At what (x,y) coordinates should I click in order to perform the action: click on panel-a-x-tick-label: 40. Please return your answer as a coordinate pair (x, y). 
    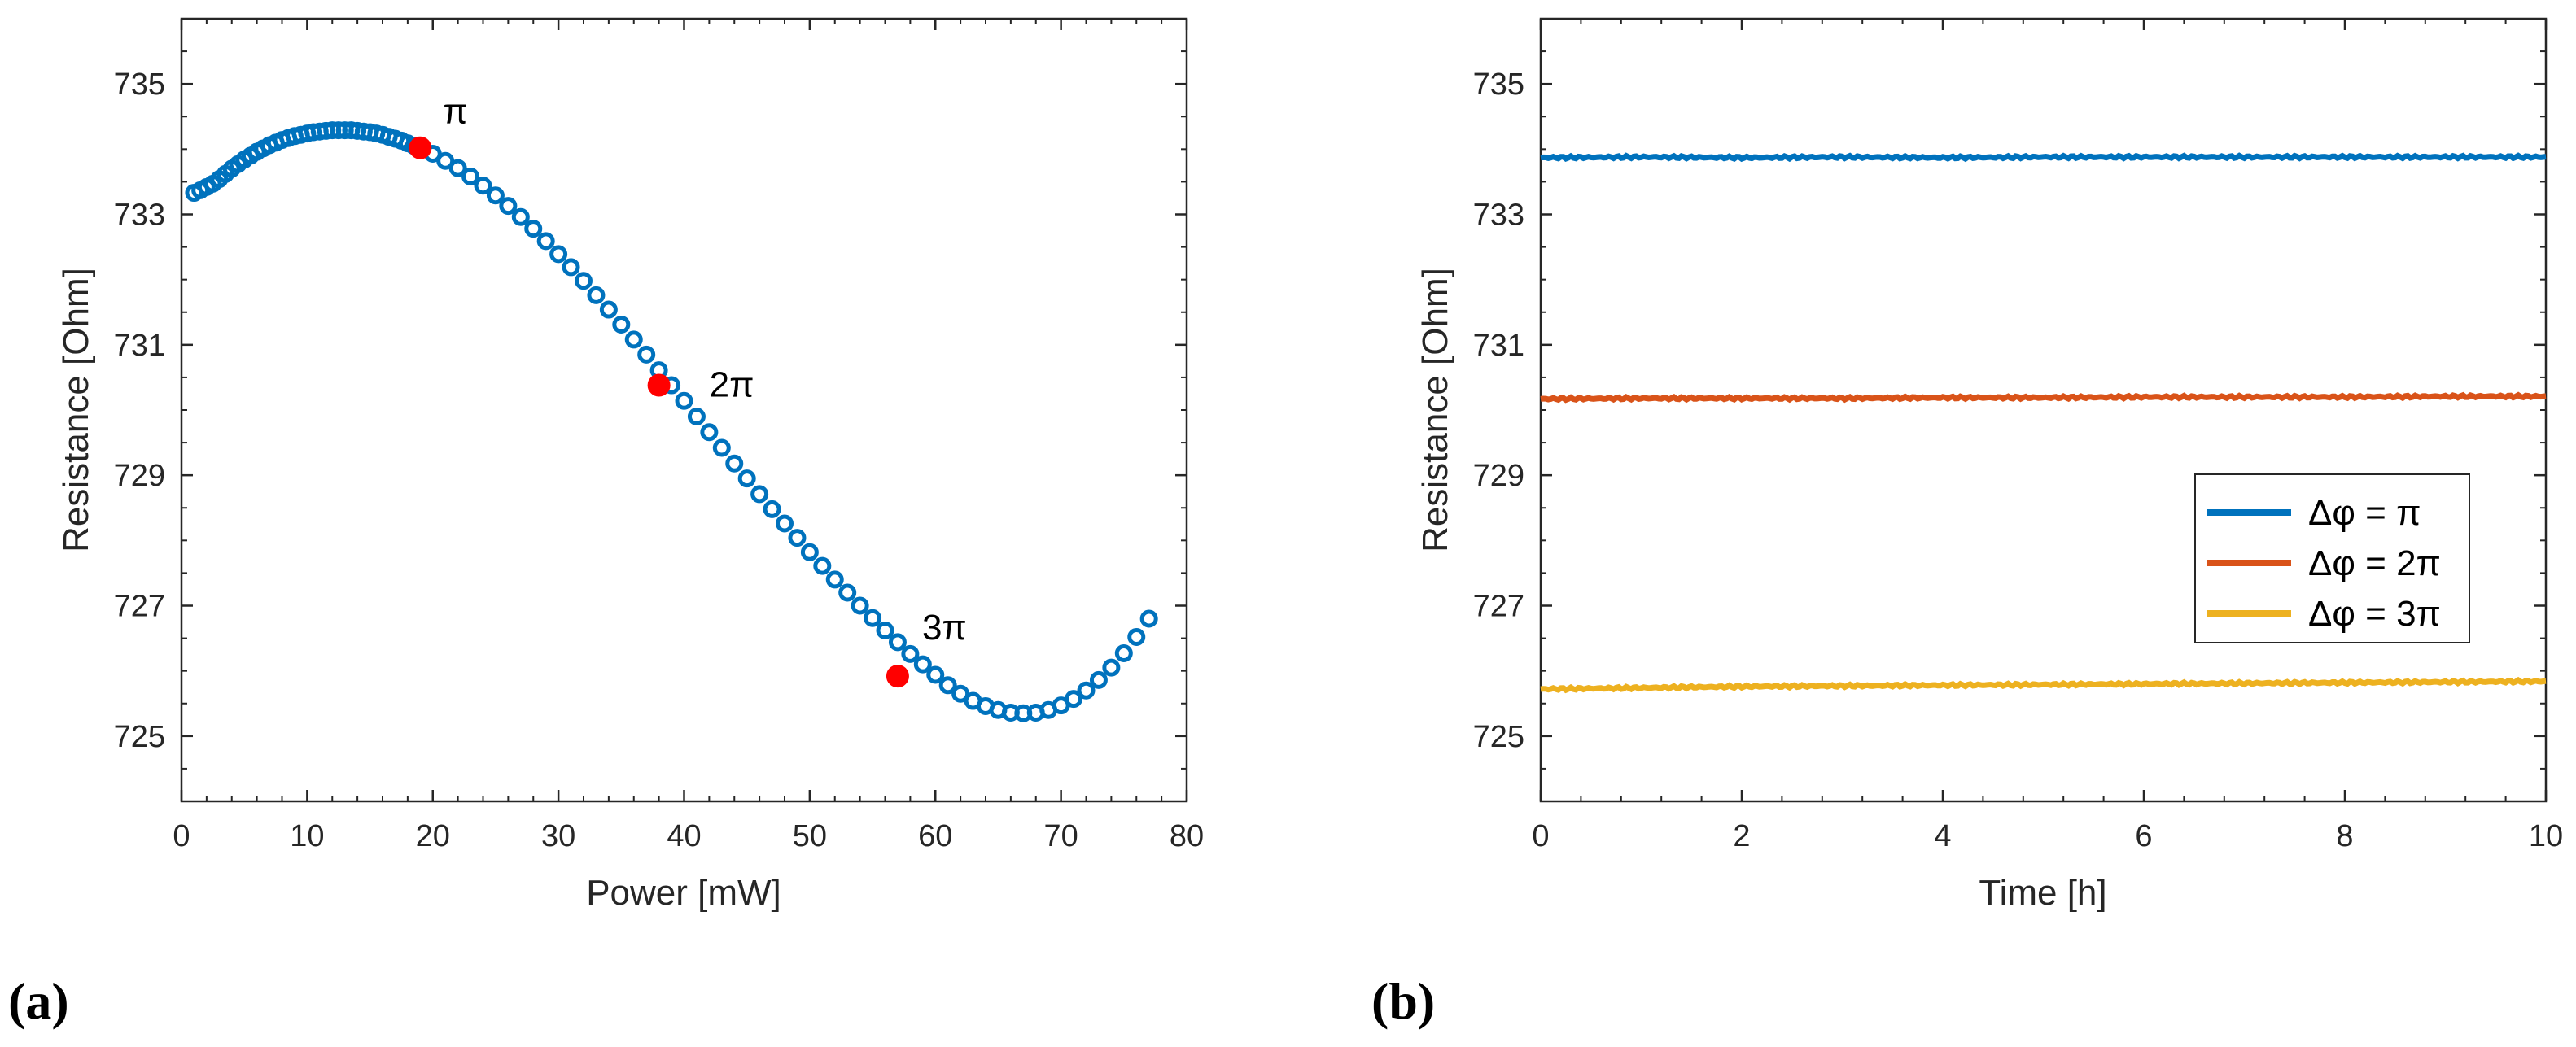
    Looking at the image, I should click on (684, 836).